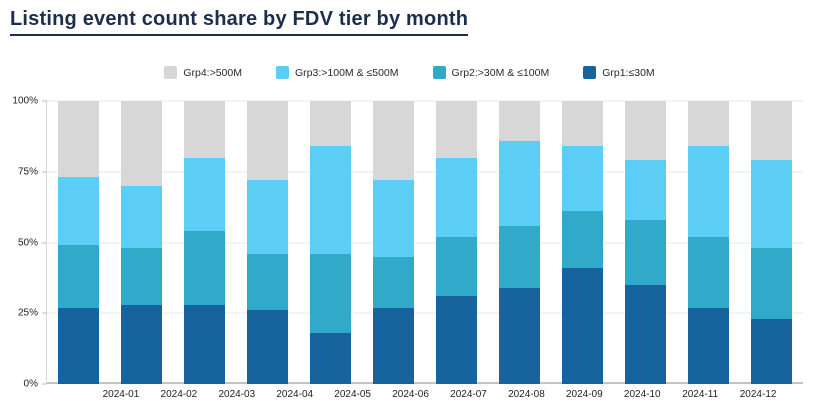 This screenshot has height=420, width=819. Describe the element at coordinates (337, 72) in the screenshot. I see `legend-item-grp3: Grp3:>100M & ≤500M` at that location.